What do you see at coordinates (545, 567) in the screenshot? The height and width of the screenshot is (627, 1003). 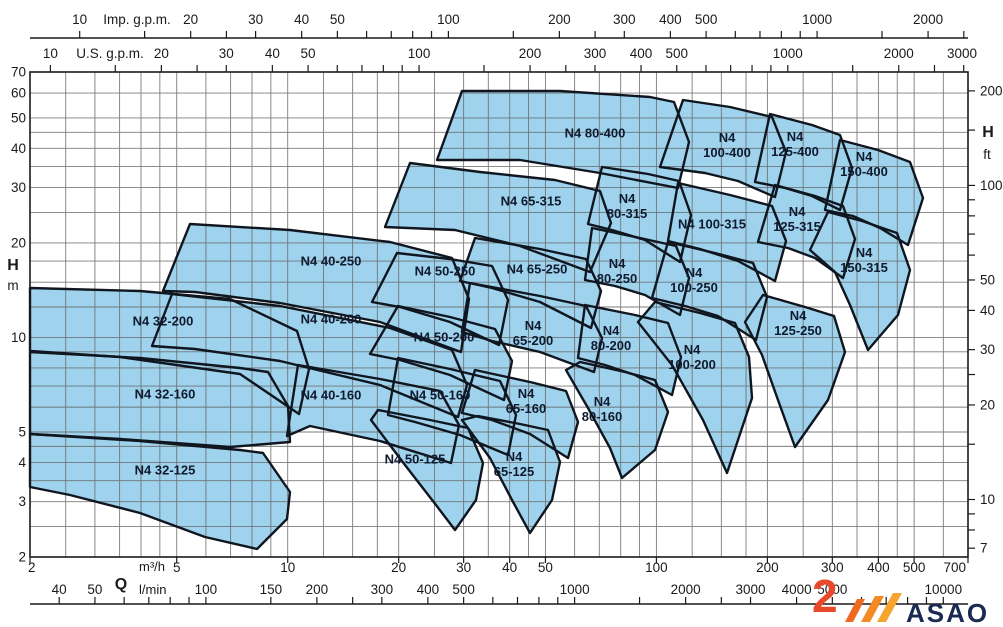 I see `m3h-label: 50` at bounding box center [545, 567].